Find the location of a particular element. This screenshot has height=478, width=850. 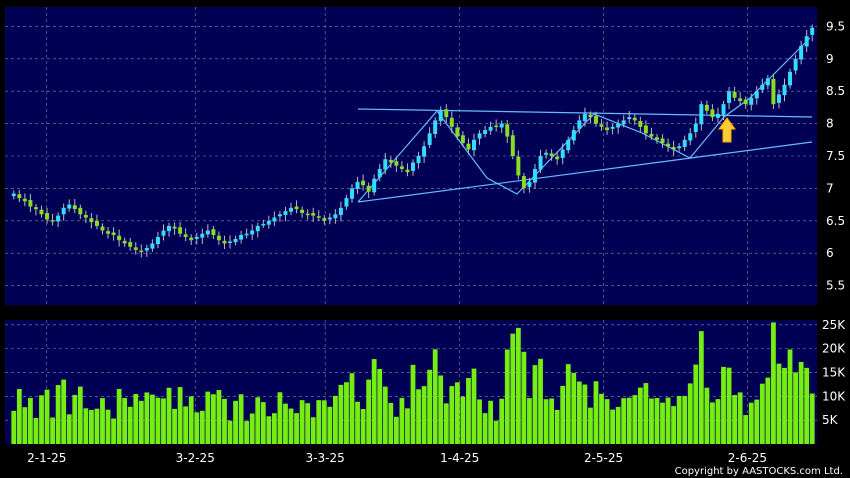

copyright-text: Copyright by AASTOCKS.com Ltd. is located at coordinates (759, 471).